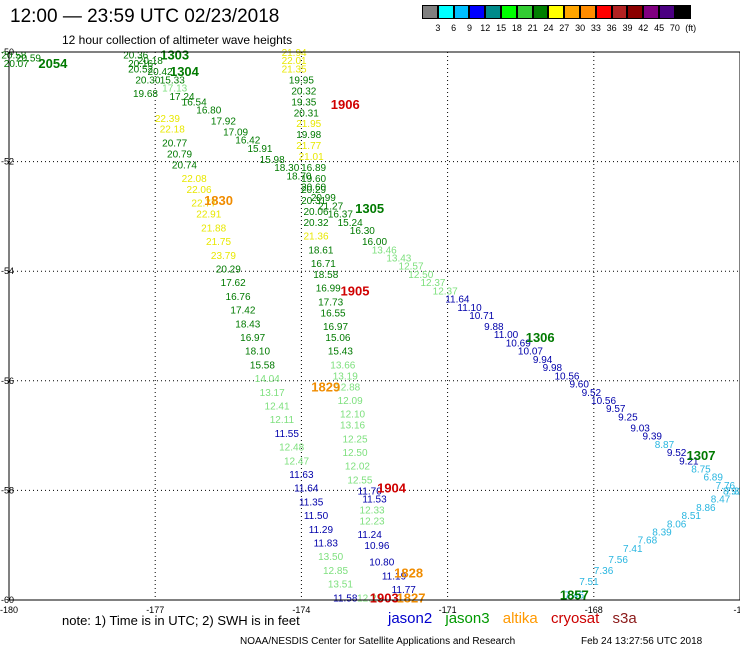 The image size is (740, 650). What do you see at coordinates (333, 313) in the screenshot?
I see `wave-height-value: 16.55` at bounding box center [333, 313].